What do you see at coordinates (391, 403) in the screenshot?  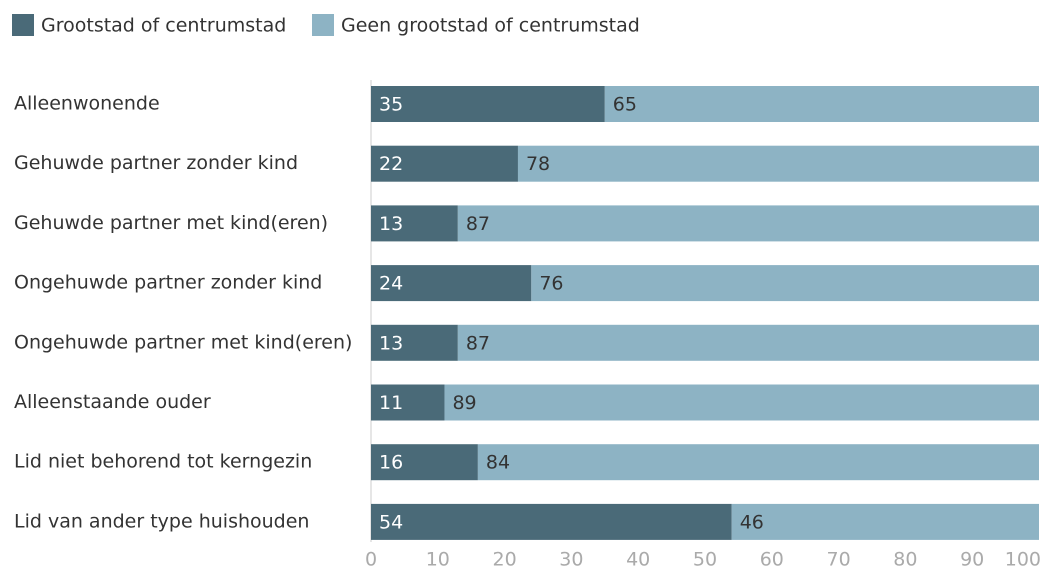 I see `data-label: 11` at bounding box center [391, 403].